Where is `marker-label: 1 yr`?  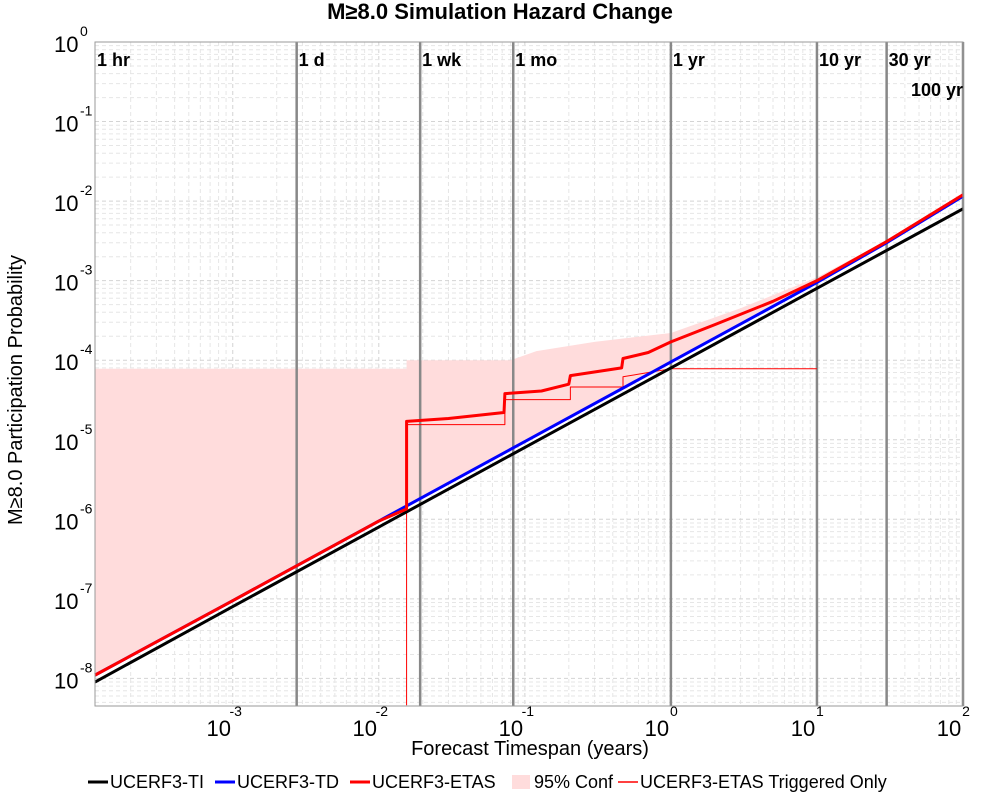 marker-label: 1 yr is located at coordinates (689, 60).